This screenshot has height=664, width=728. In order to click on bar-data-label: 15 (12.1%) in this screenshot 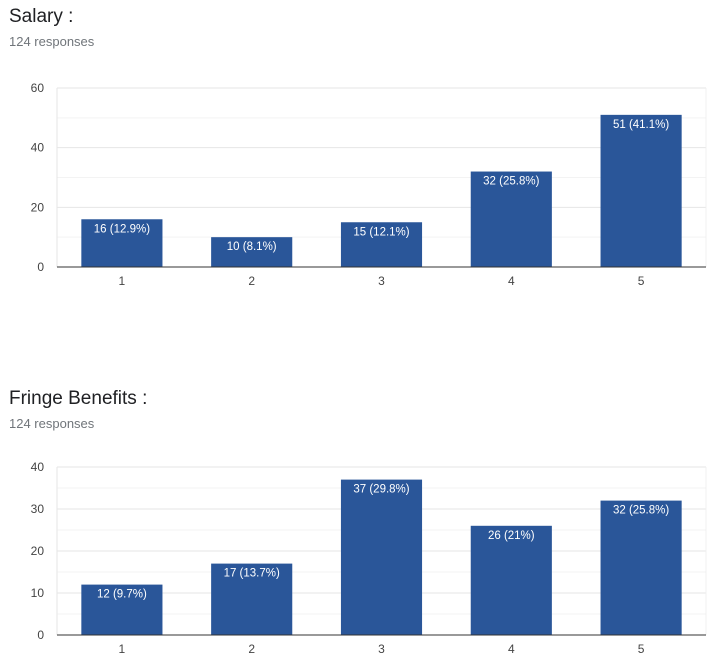, I will do `click(381, 232)`.